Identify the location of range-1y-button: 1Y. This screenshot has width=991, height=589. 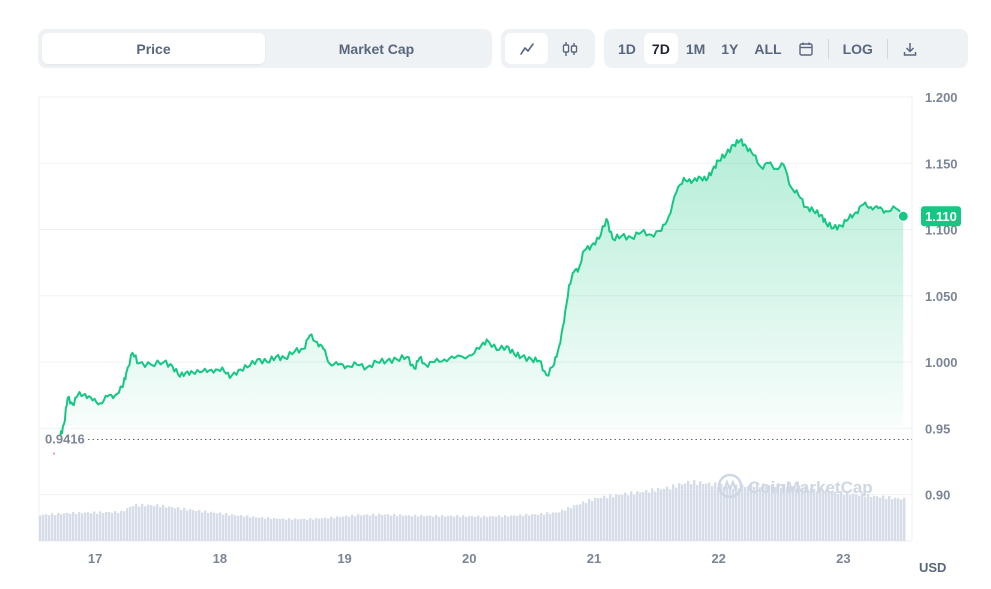
(730, 48).